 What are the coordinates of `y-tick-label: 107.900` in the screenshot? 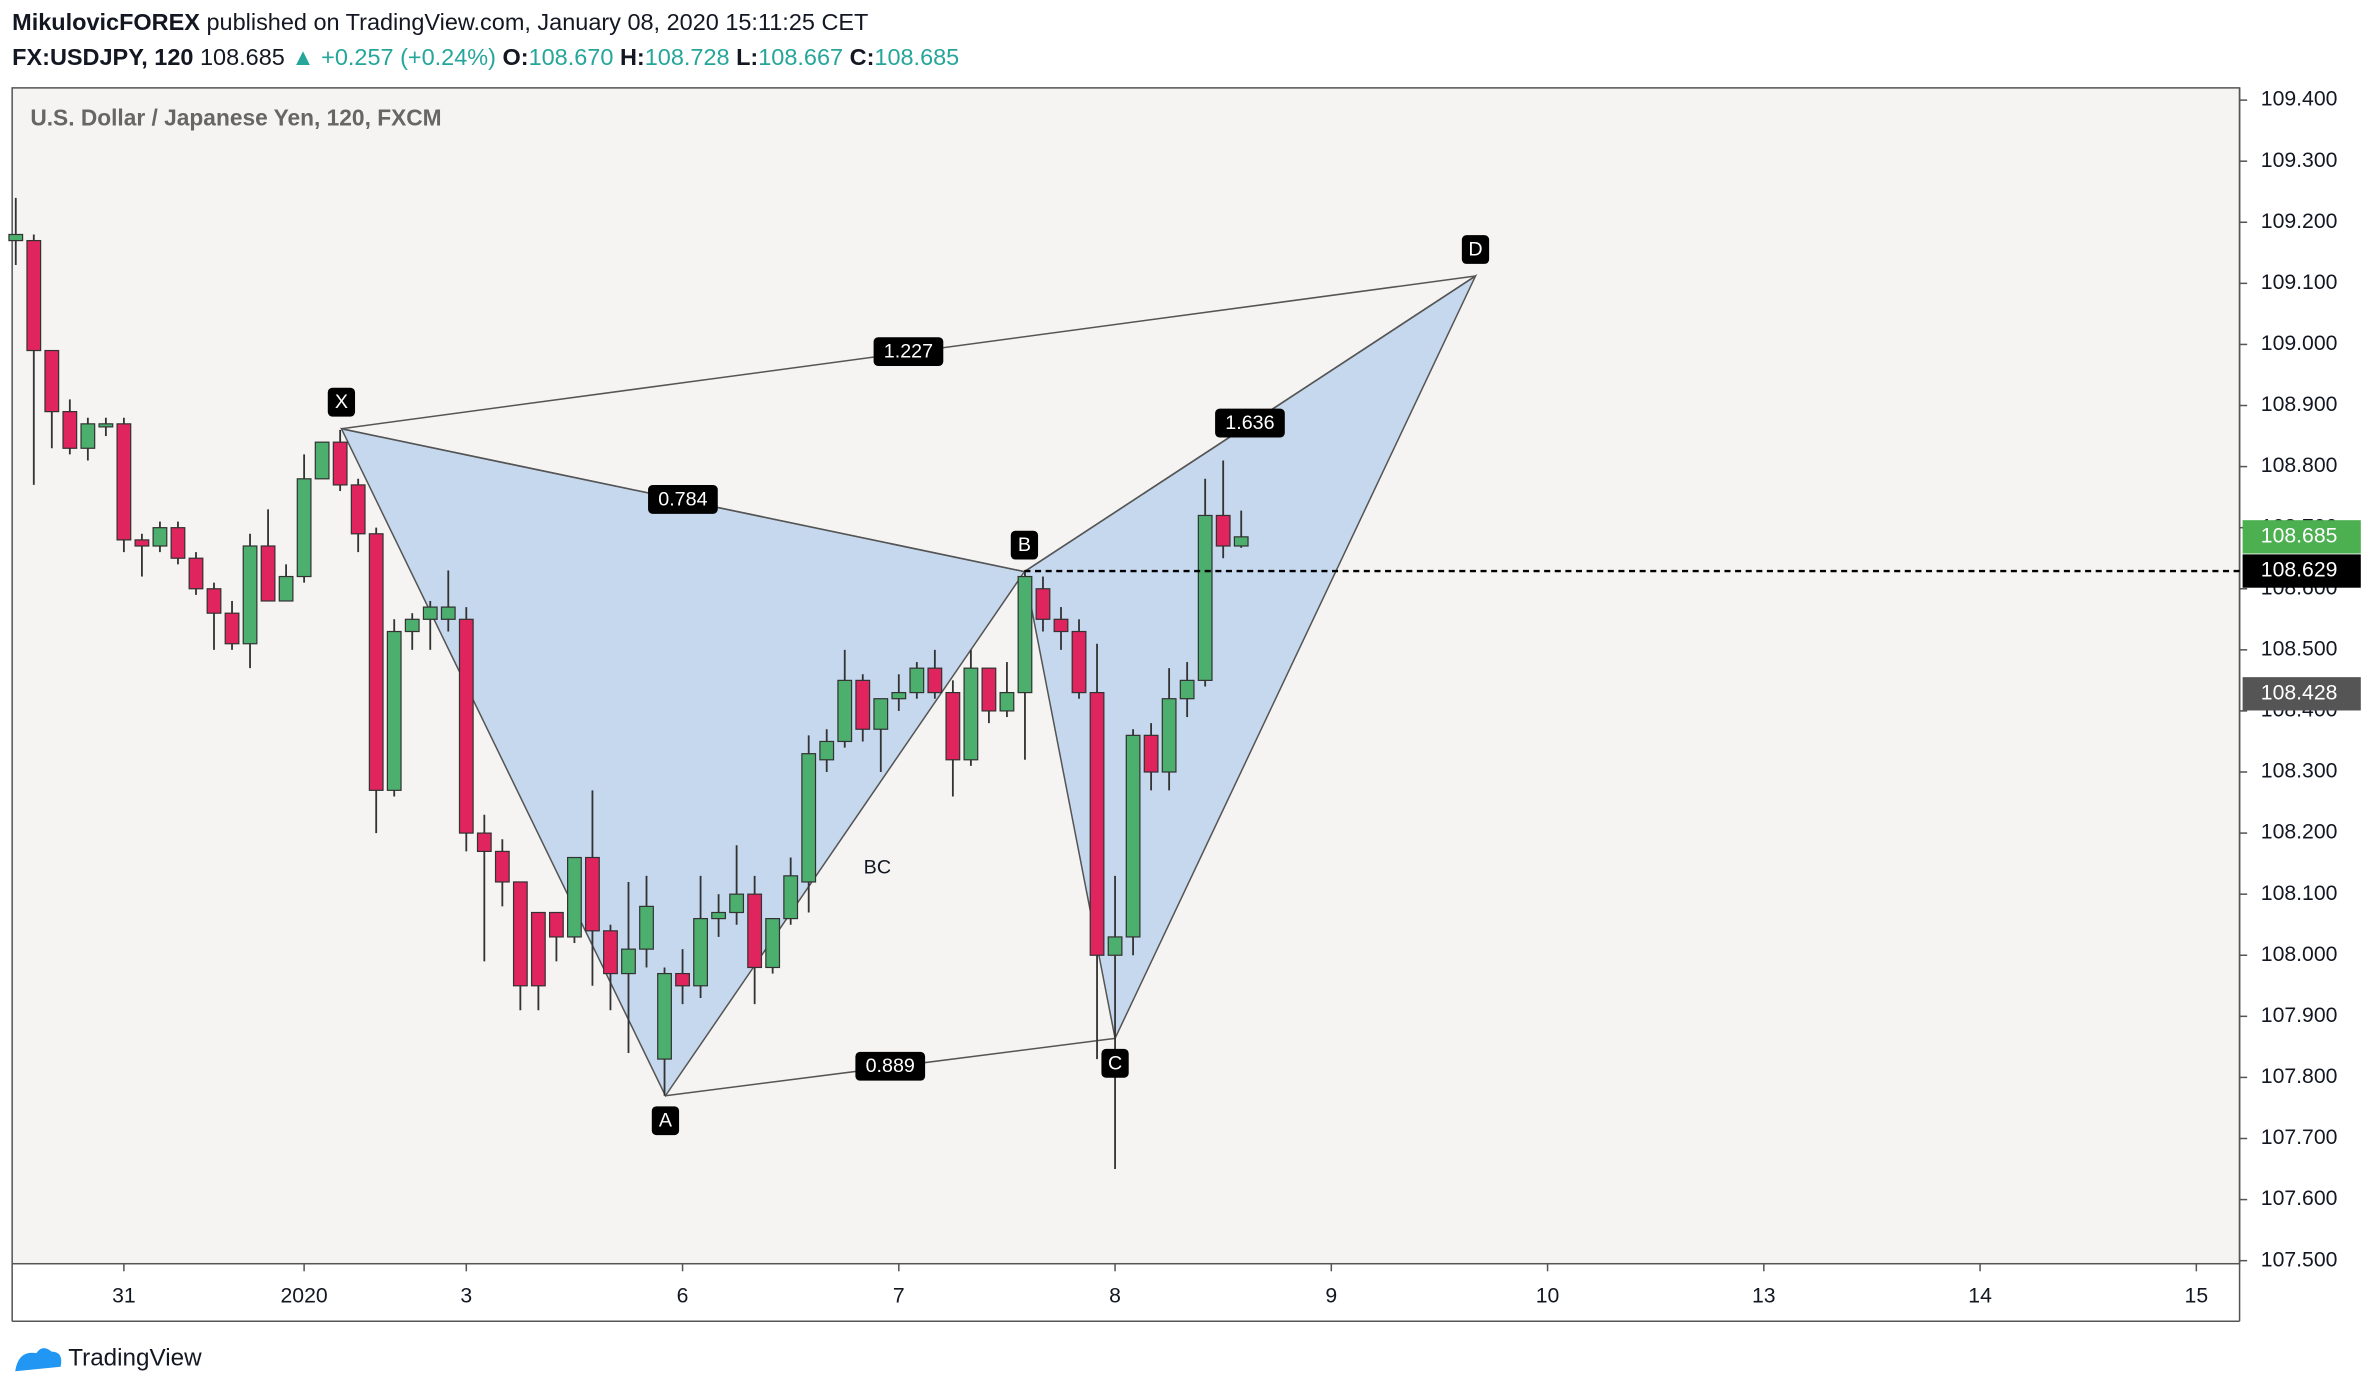 It's located at (2299, 1015).